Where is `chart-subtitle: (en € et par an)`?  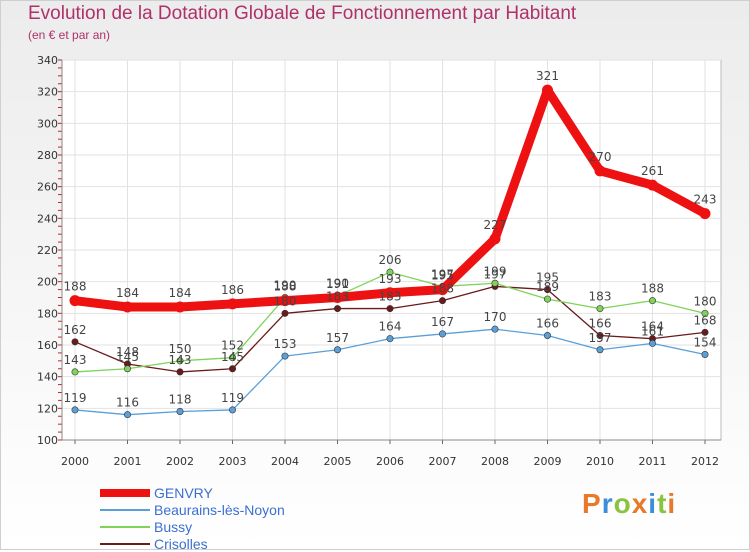
chart-subtitle: (en € et par an) is located at coordinates (69, 35).